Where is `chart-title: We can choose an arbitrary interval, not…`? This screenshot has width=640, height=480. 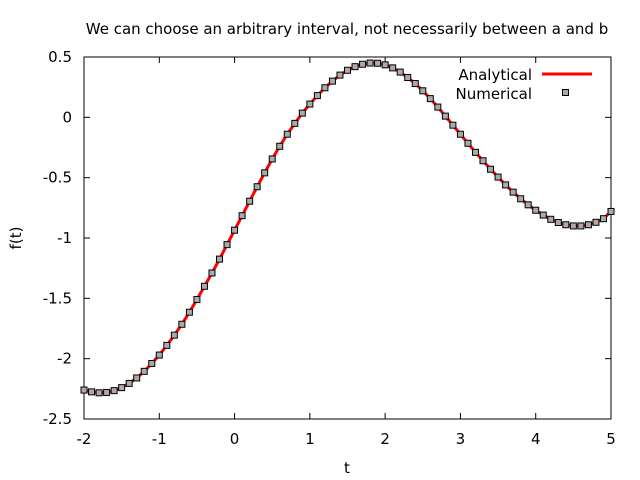 chart-title: We can choose an arbitrary interval, not… is located at coordinates (347, 29).